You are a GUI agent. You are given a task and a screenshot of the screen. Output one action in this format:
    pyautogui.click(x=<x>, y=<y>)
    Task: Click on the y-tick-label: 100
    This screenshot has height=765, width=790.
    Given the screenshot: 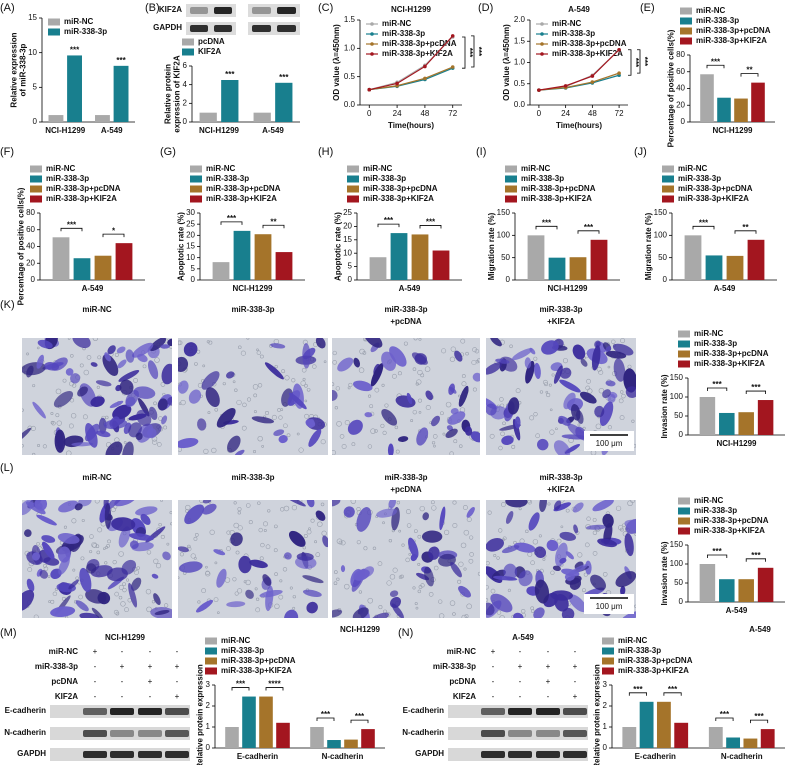 What is the action you would take?
    pyautogui.click(x=661, y=234)
    